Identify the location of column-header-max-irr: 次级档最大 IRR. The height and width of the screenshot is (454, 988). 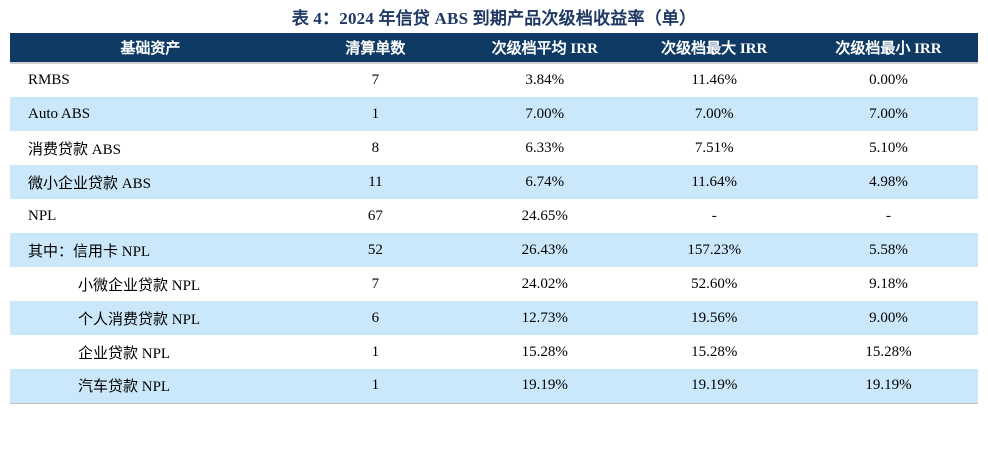
(714, 48).